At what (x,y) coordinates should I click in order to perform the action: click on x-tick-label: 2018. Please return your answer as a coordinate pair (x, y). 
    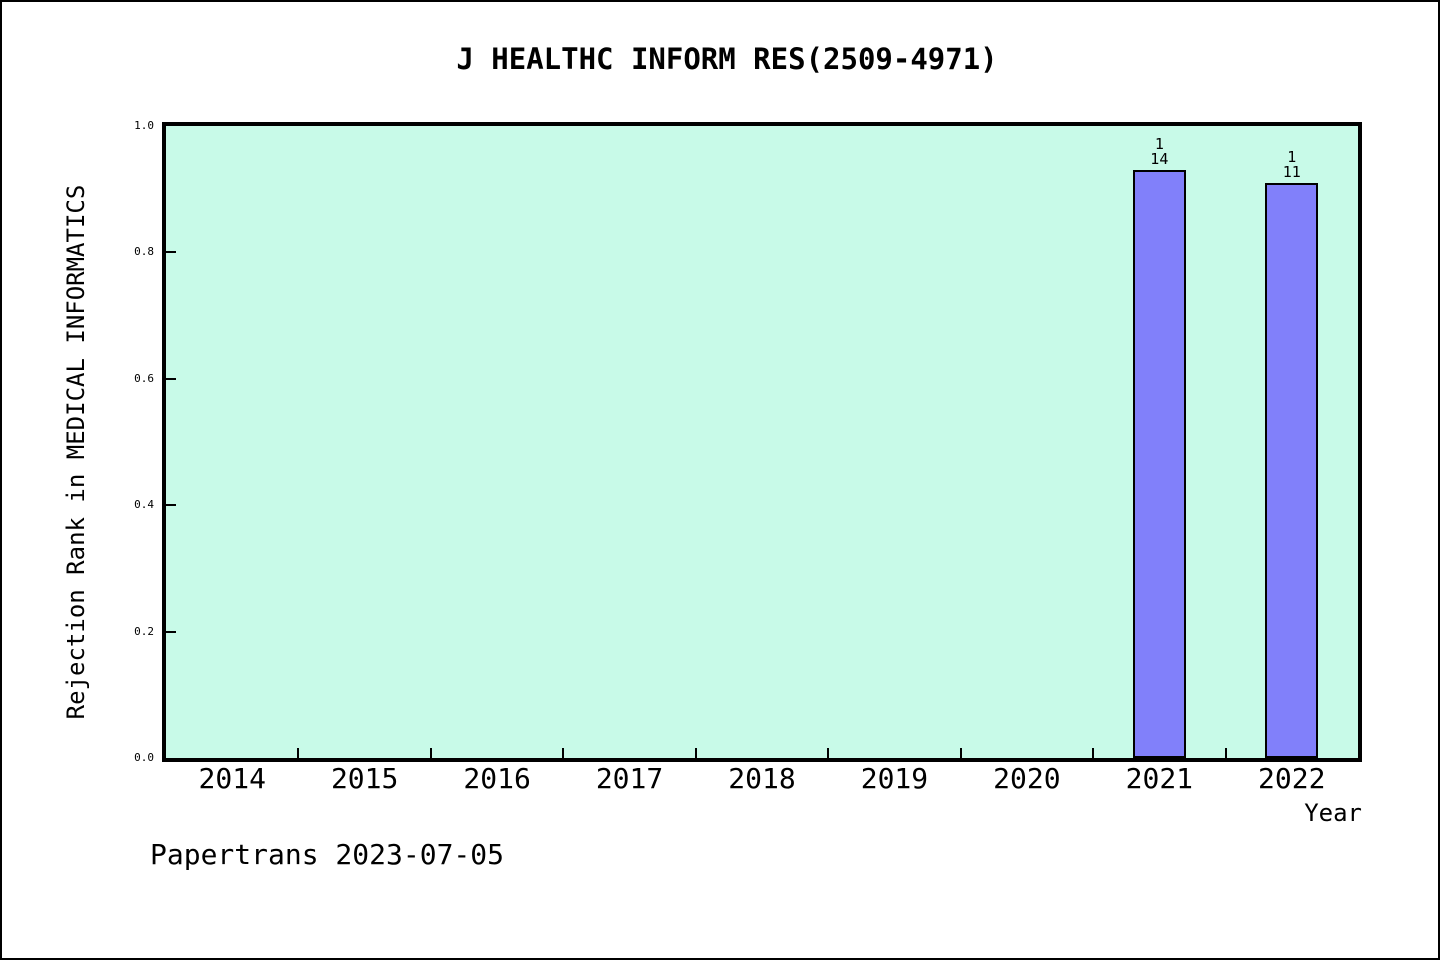
    Looking at the image, I should click on (762, 778).